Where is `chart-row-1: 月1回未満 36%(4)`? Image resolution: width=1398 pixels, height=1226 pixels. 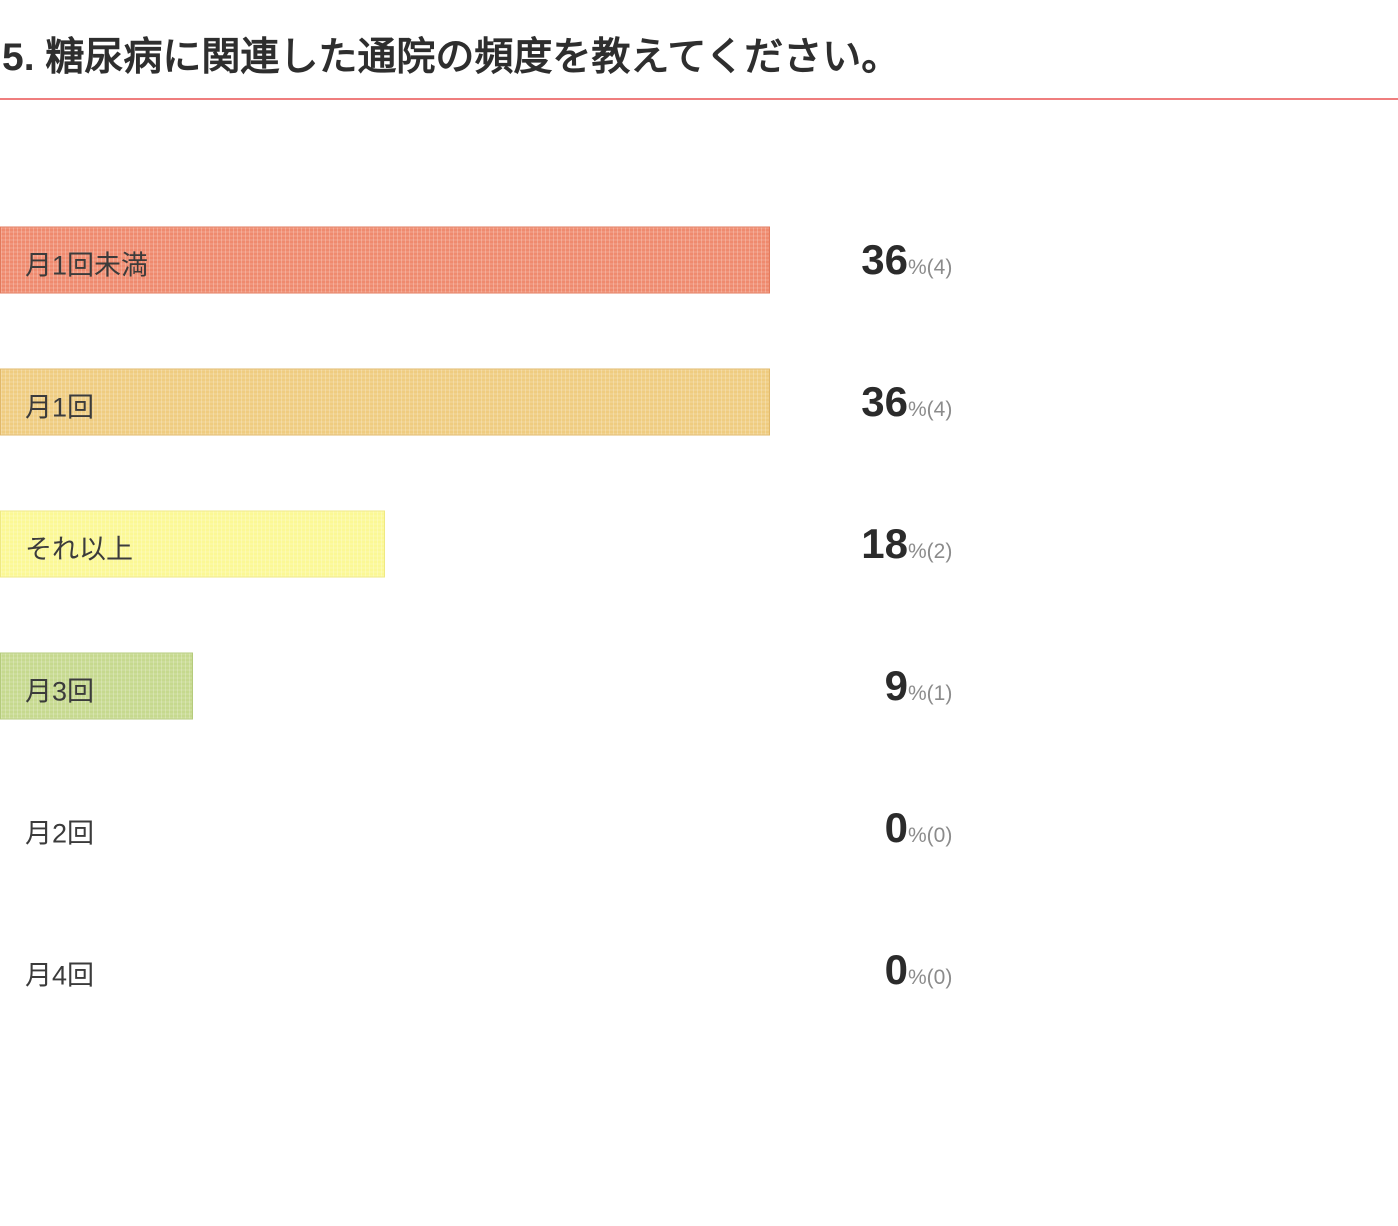
chart-row-1: 月1回未満 36%(4) is located at coordinates (699, 260).